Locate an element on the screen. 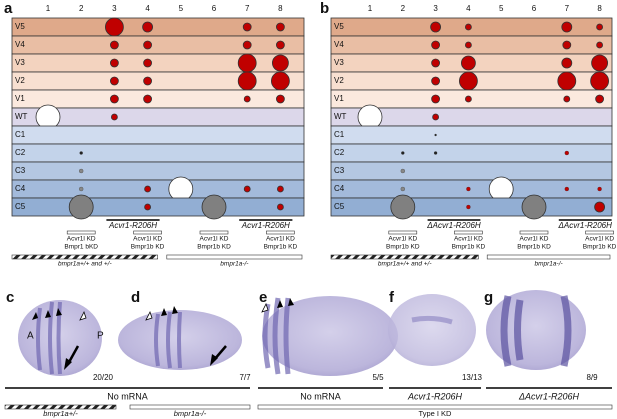 The height and width of the screenshot is (419, 617). panel-letter: b is located at coordinates (324, 8).